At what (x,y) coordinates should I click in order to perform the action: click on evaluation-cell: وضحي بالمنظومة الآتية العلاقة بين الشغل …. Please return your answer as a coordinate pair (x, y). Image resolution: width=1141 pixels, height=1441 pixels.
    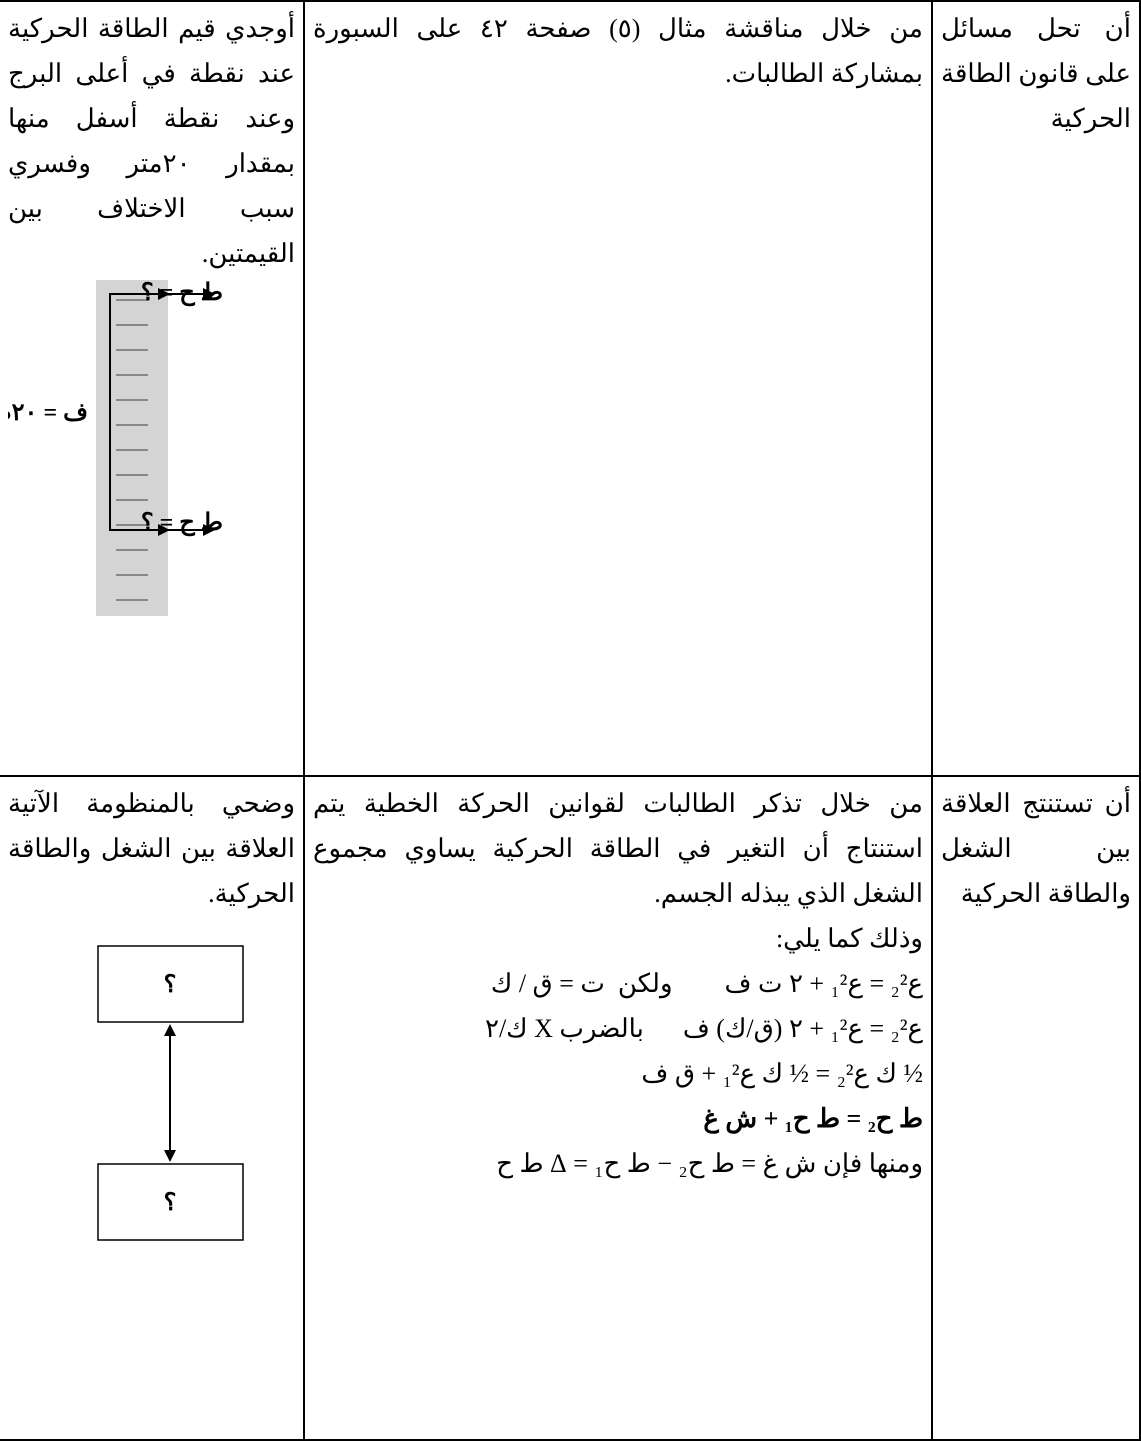
    Looking at the image, I should click on (152, 1108).